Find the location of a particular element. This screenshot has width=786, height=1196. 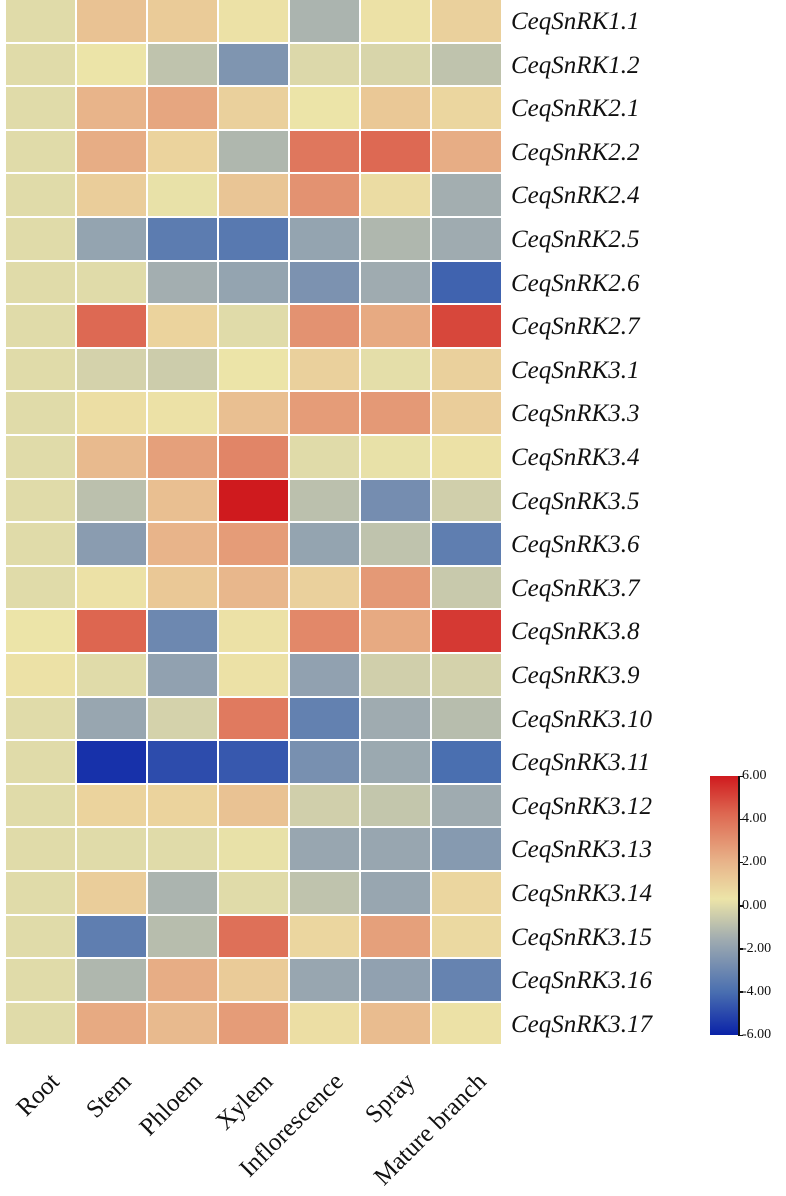

row-label: CeqSnRK3.16 is located at coordinates (581, 981).